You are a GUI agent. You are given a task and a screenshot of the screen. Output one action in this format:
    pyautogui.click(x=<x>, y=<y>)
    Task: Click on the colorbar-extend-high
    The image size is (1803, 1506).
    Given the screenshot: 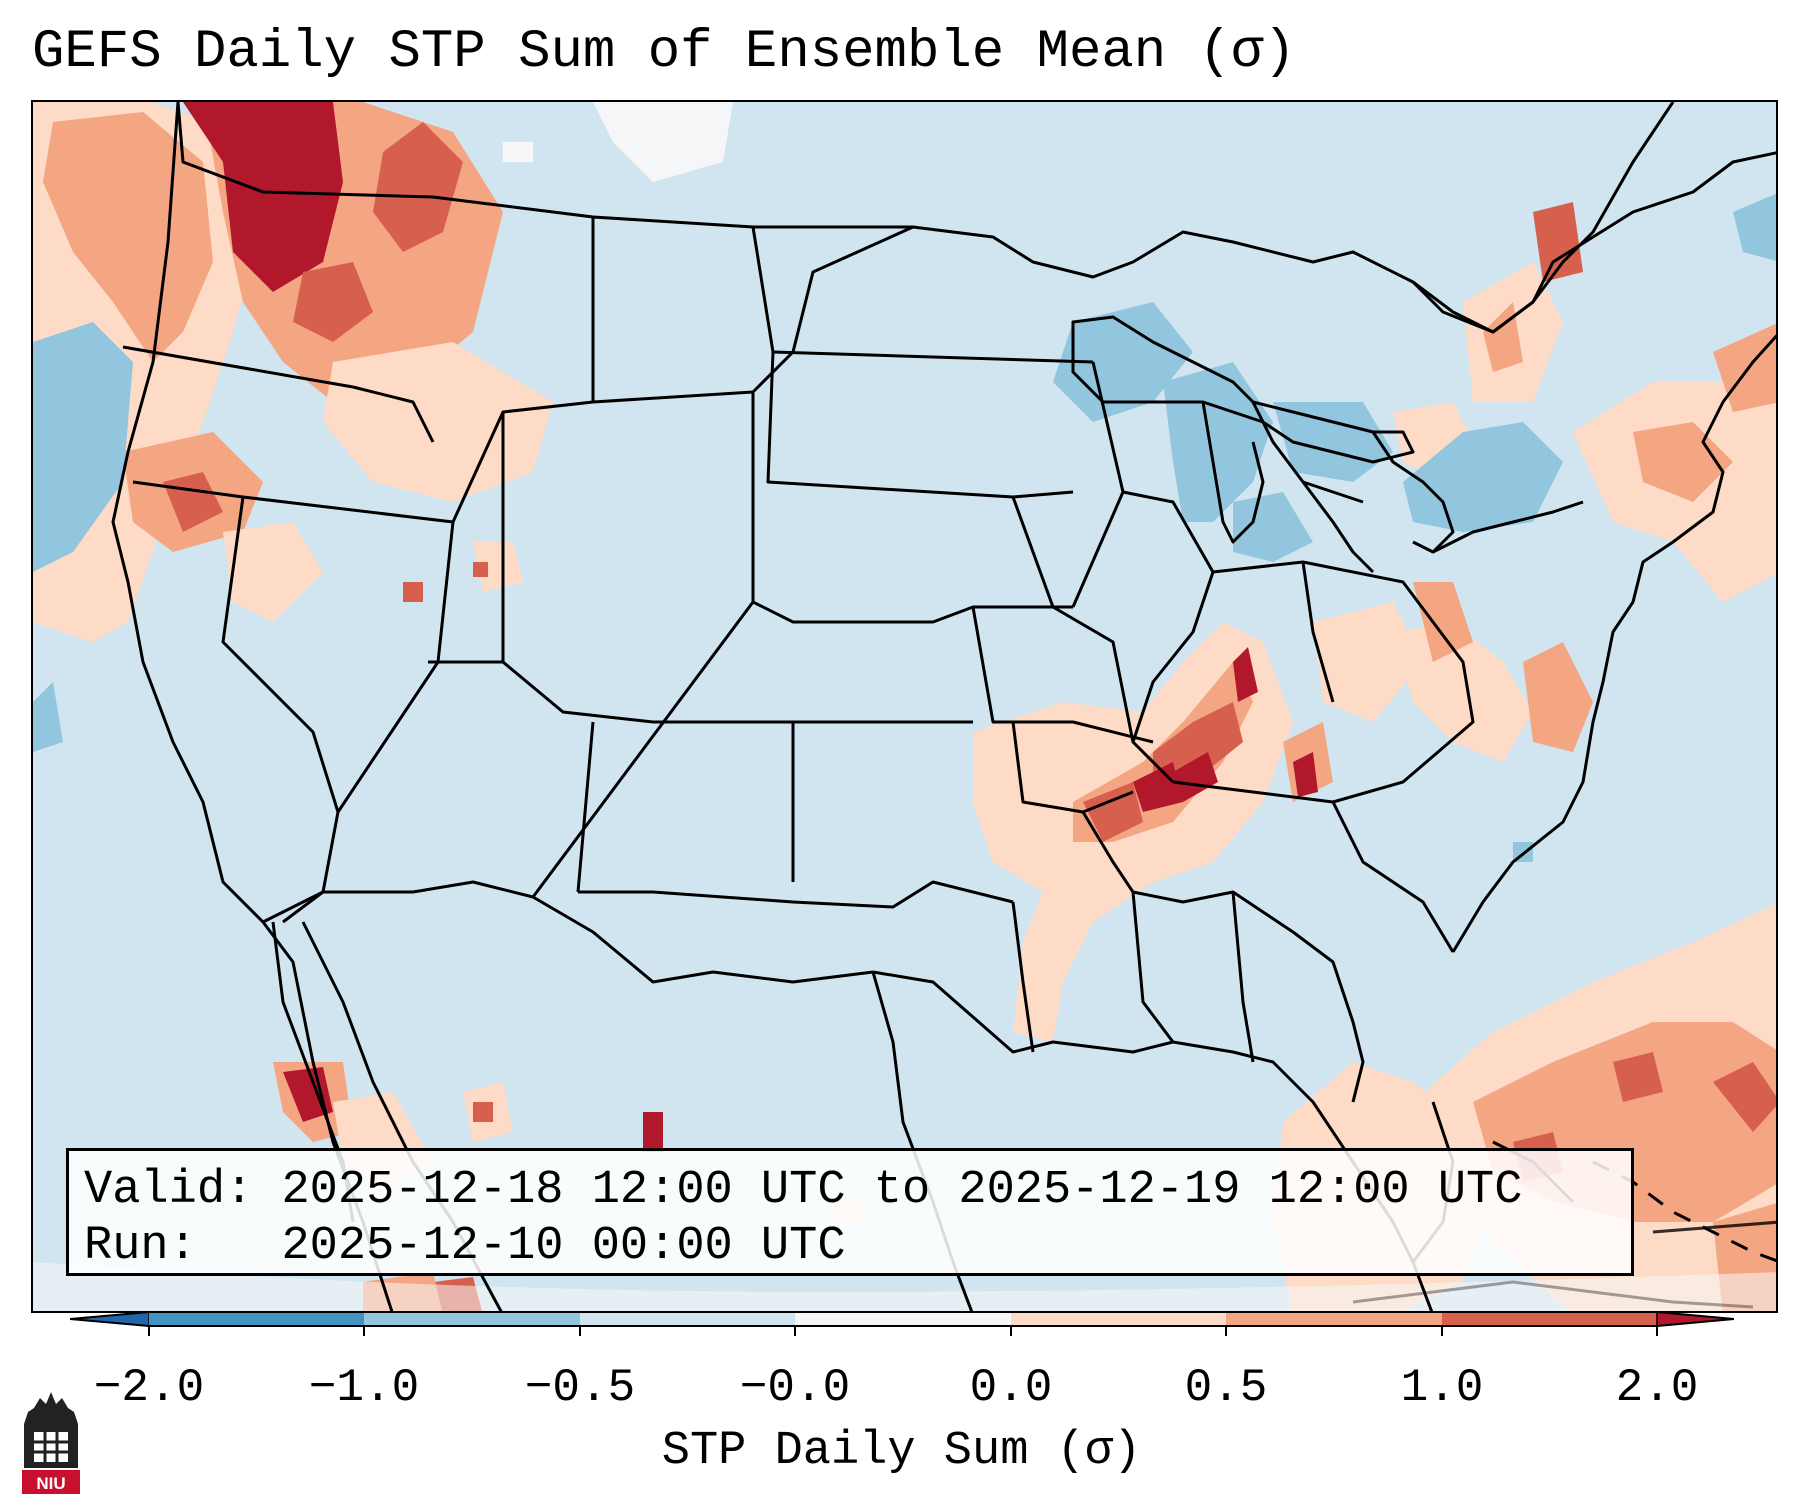 What is the action you would take?
    pyautogui.click(x=1695, y=1319)
    